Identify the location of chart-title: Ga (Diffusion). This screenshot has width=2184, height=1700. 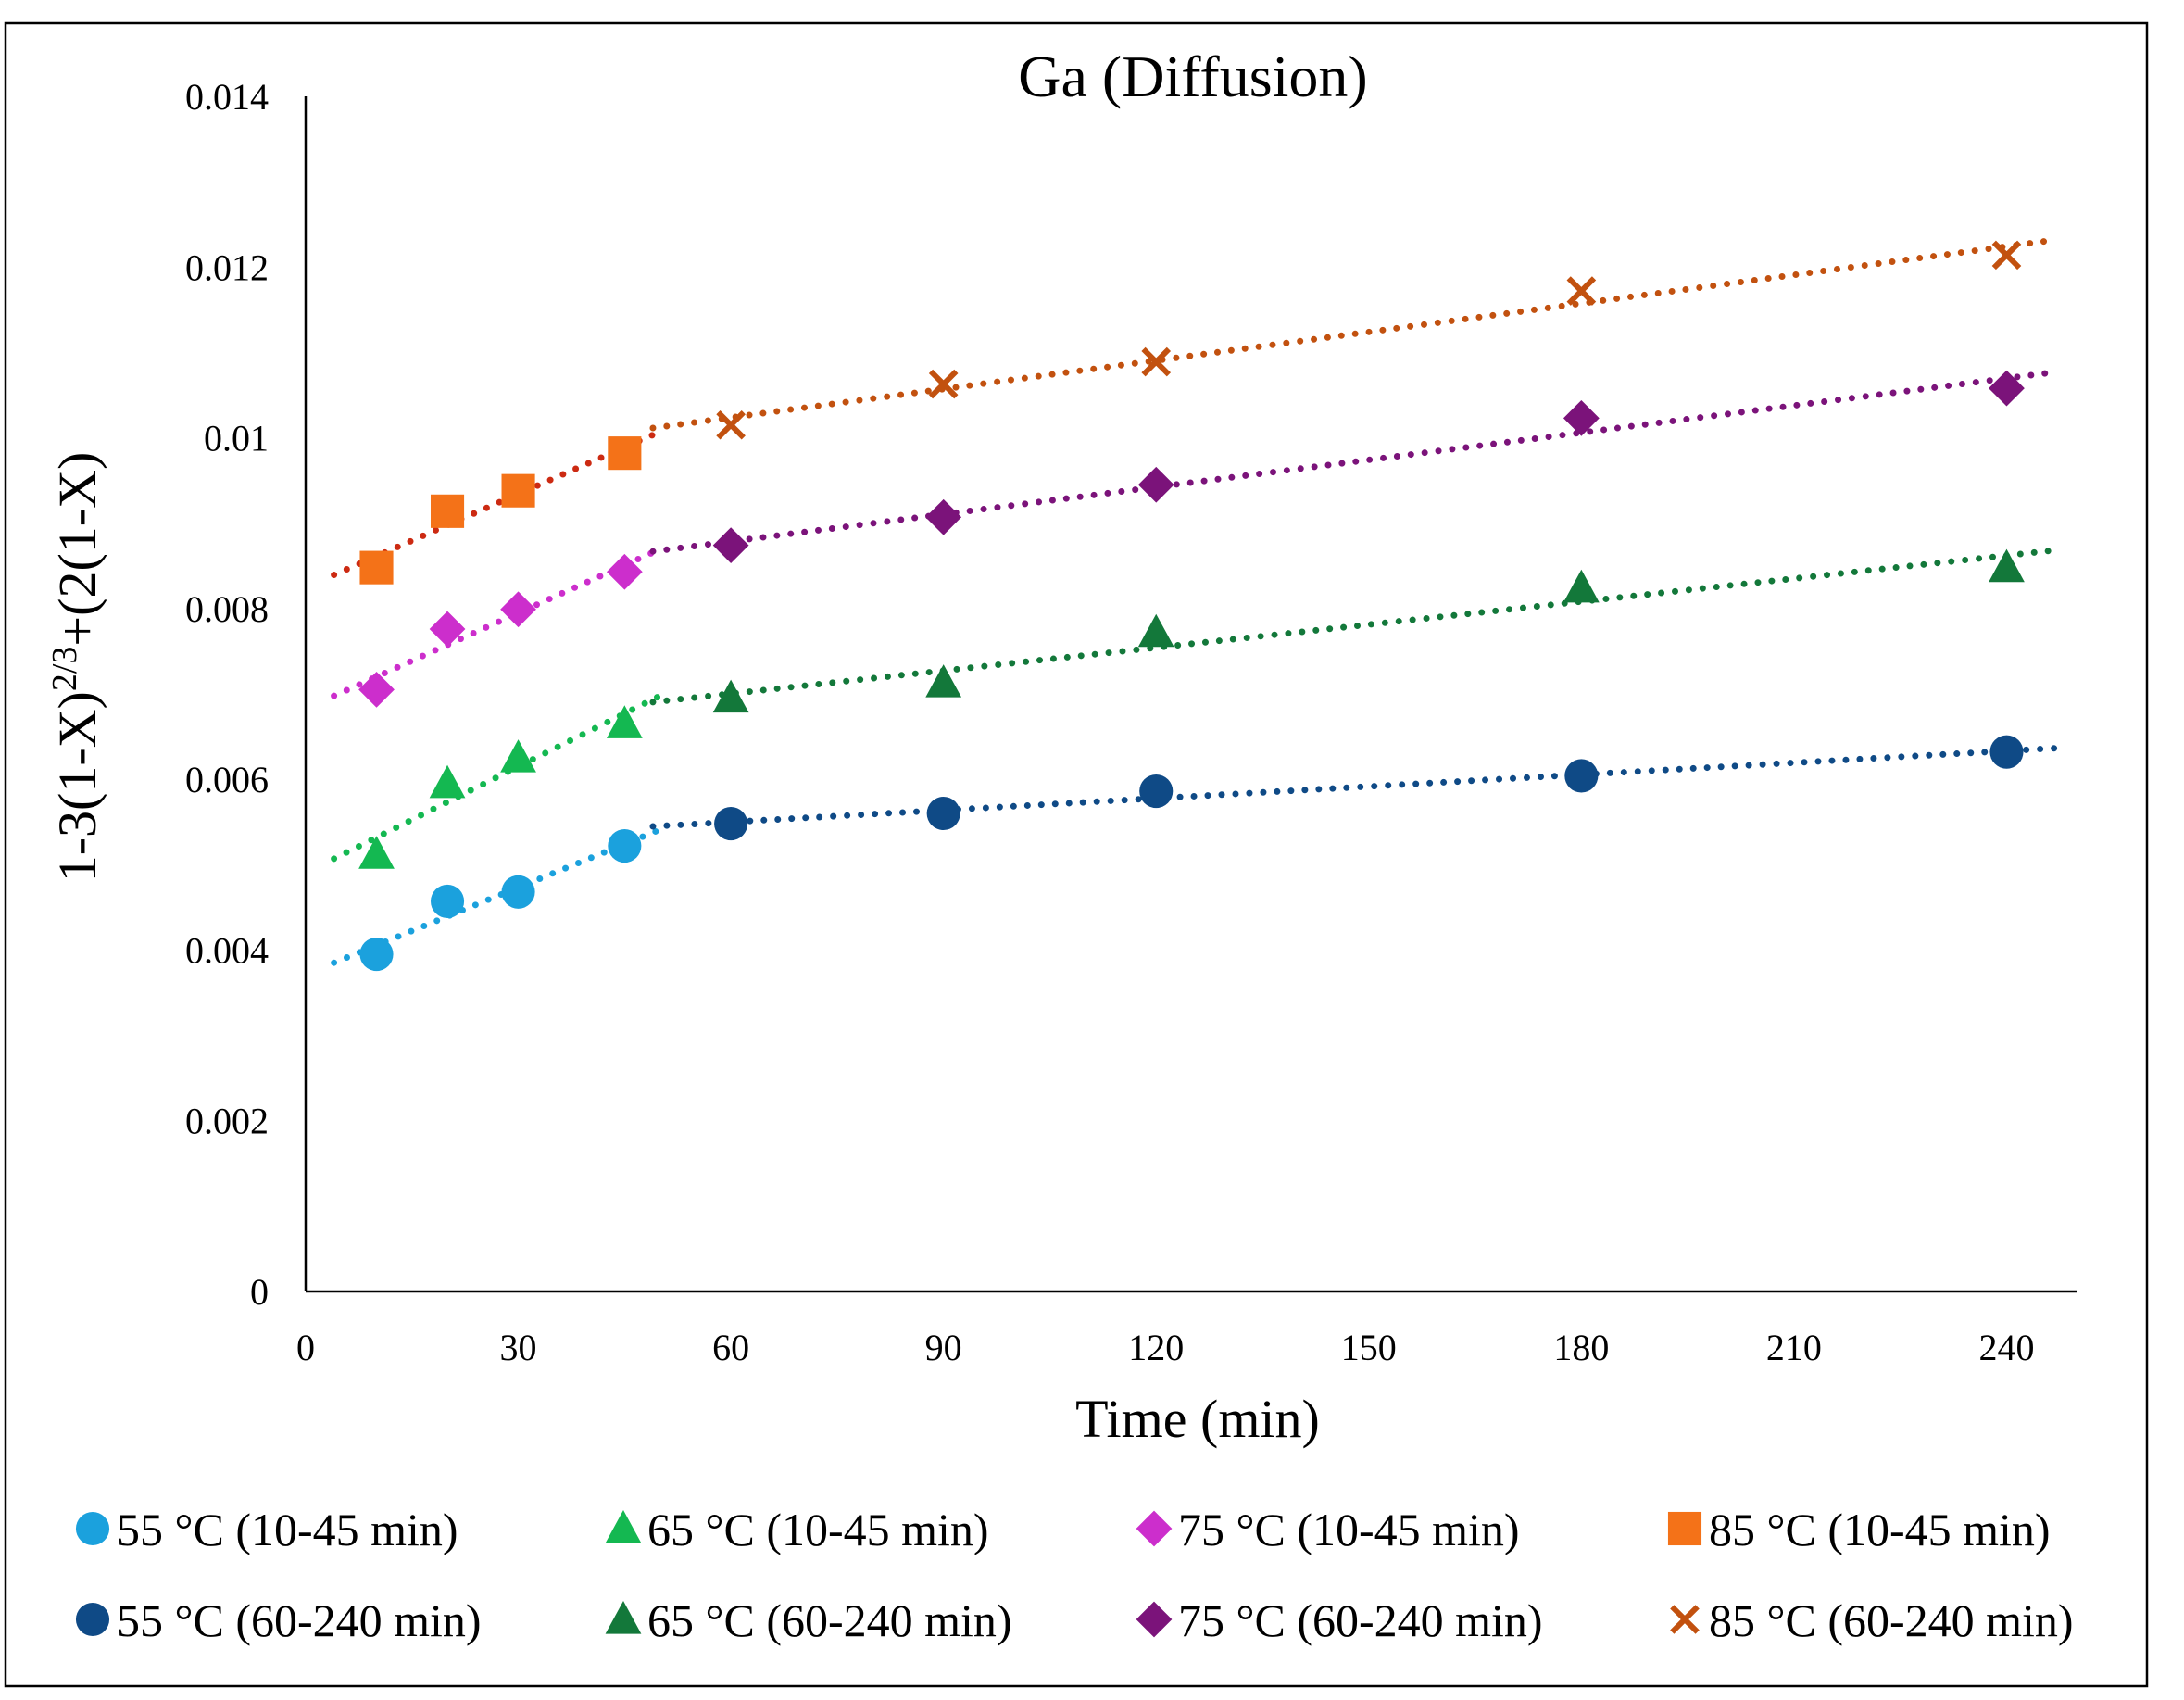
(1192, 76).